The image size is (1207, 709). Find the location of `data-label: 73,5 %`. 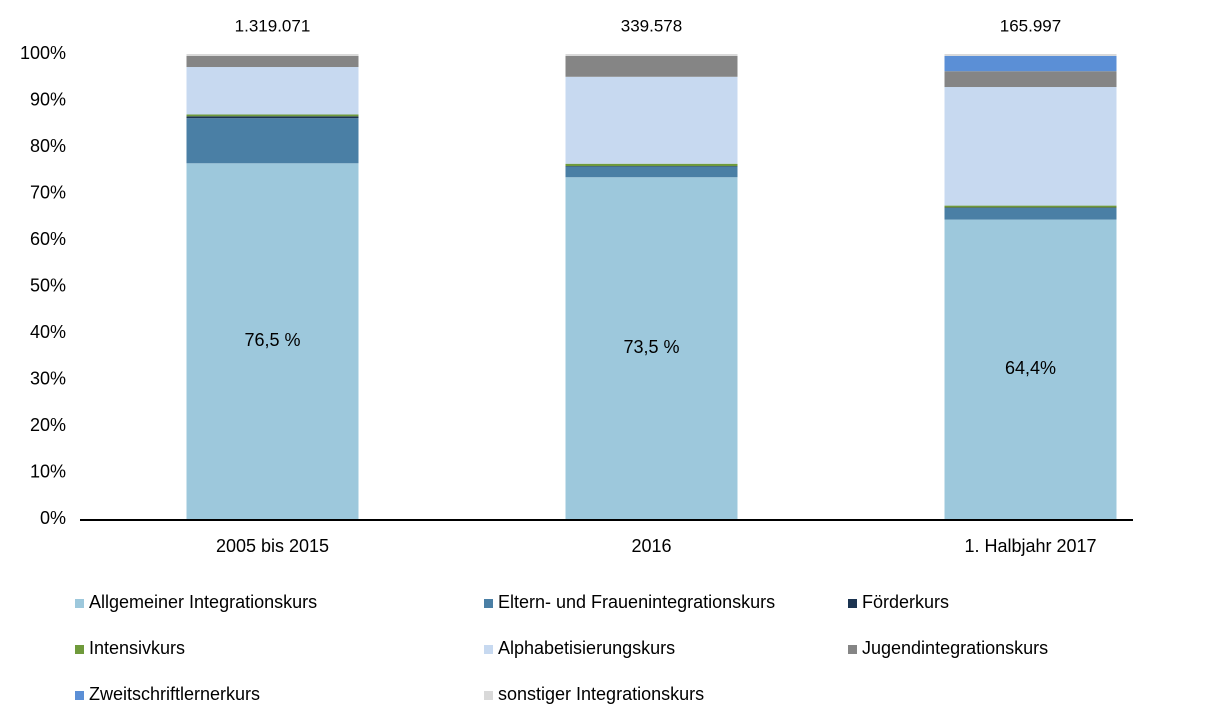

data-label: 73,5 % is located at coordinates (651, 347).